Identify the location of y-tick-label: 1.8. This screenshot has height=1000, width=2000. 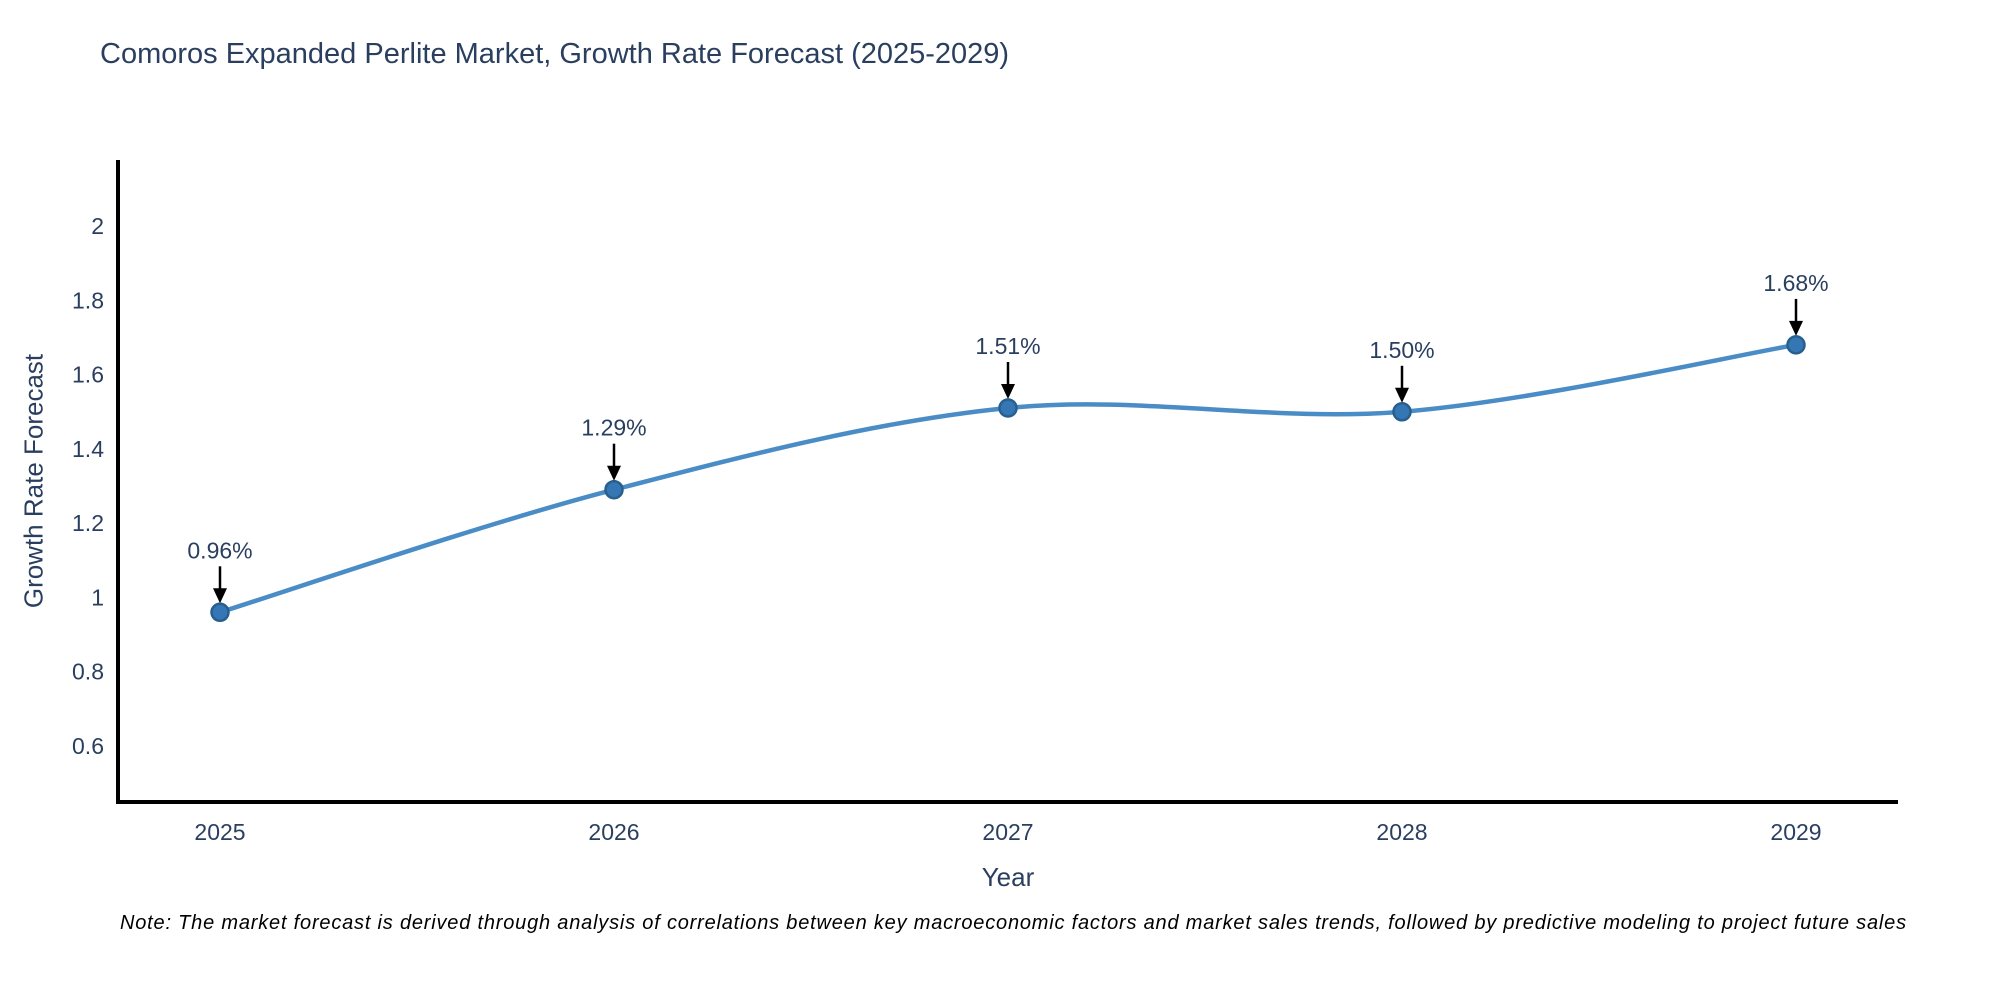
(88, 300).